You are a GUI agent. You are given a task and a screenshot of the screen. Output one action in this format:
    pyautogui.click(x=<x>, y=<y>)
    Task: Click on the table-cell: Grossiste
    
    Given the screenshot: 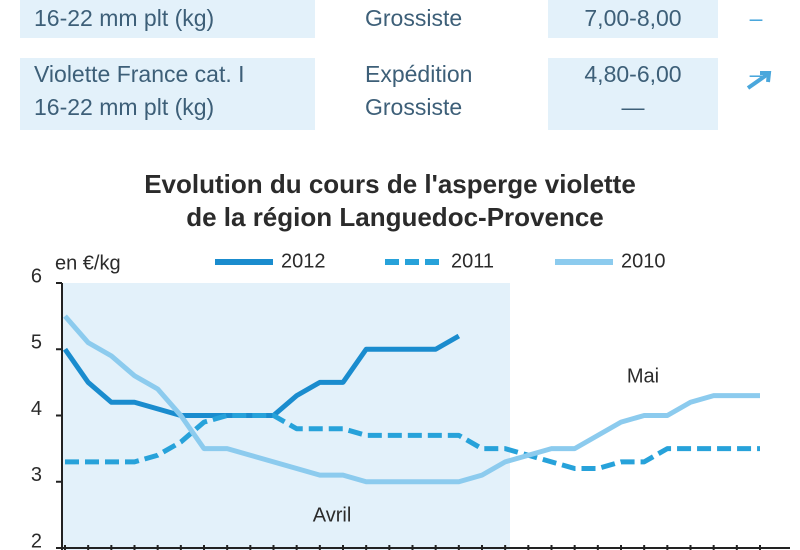 What is the action you would take?
    pyautogui.click(x=447, y=19)
    